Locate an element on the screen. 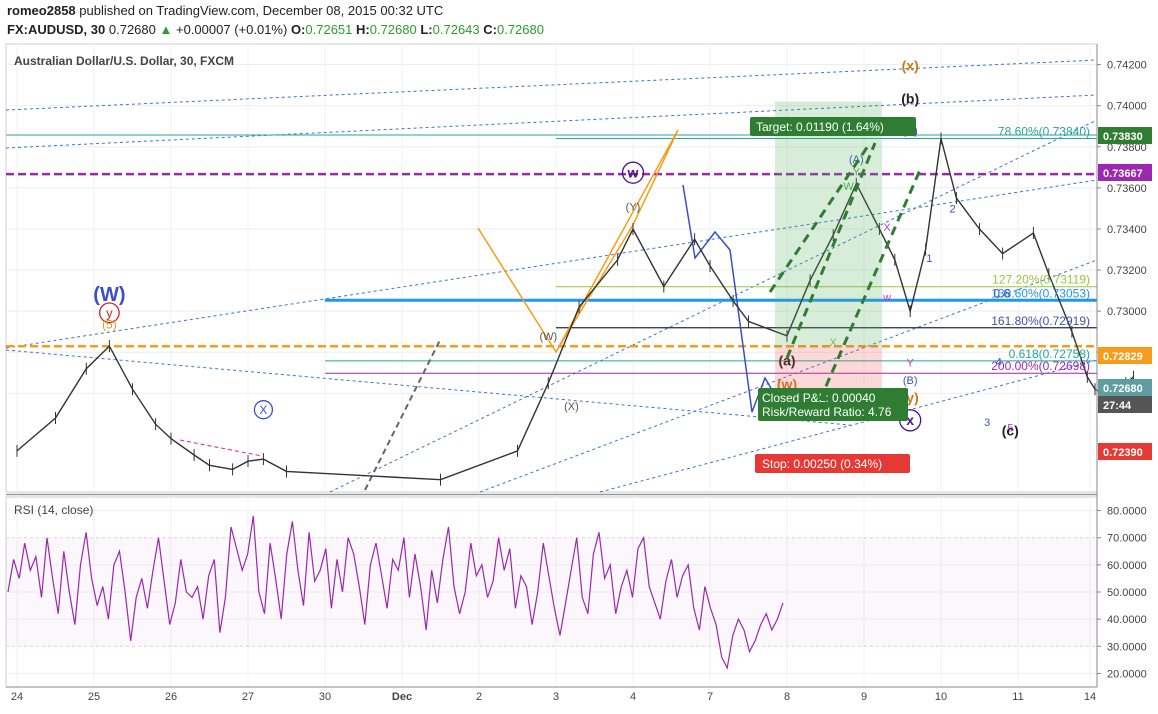 This screenshot has width=1158, height=714. price-level-label: 0.73667 is located at coordinates (1123, 174).